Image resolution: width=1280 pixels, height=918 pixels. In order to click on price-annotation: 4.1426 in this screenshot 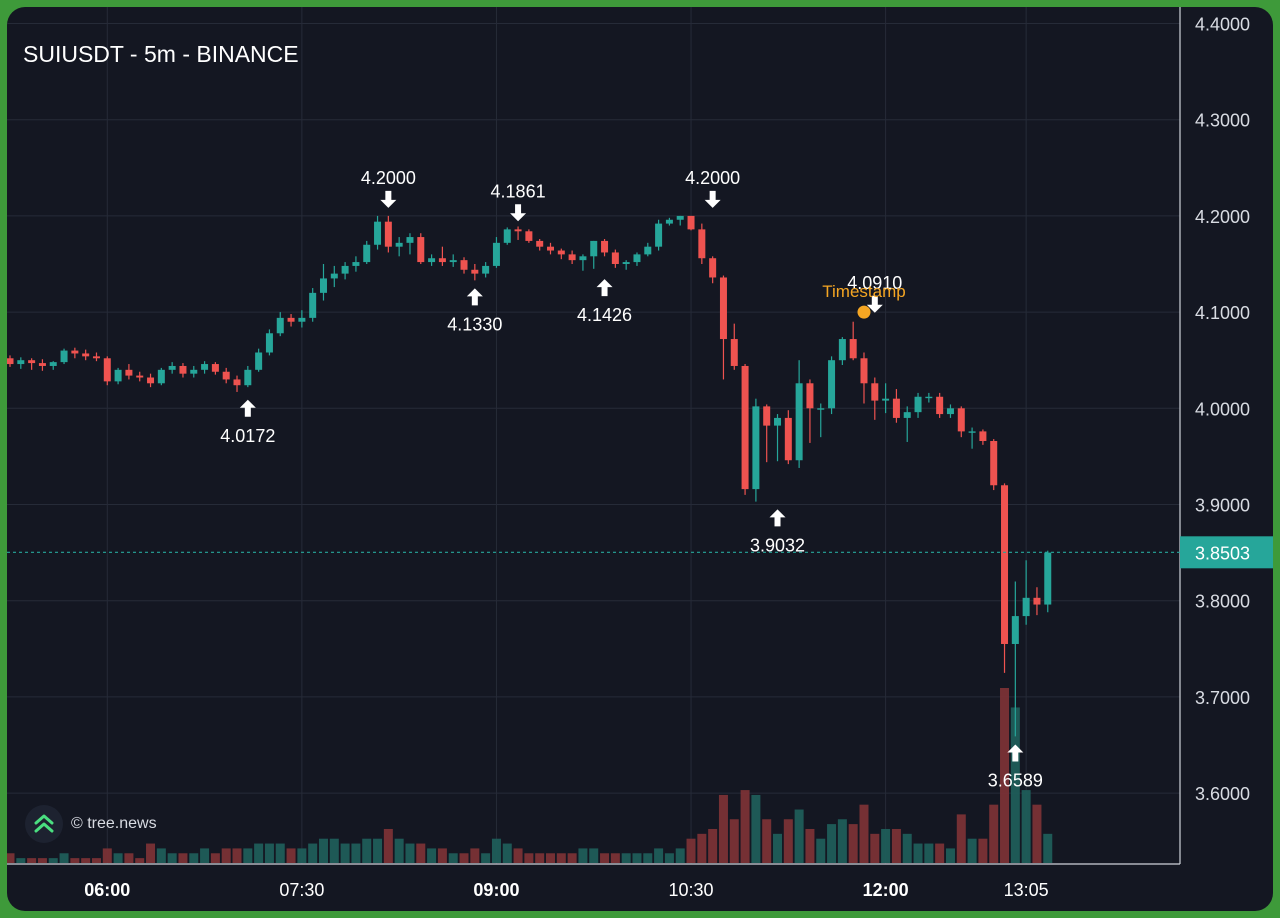, I will do `click(604, 302)`.